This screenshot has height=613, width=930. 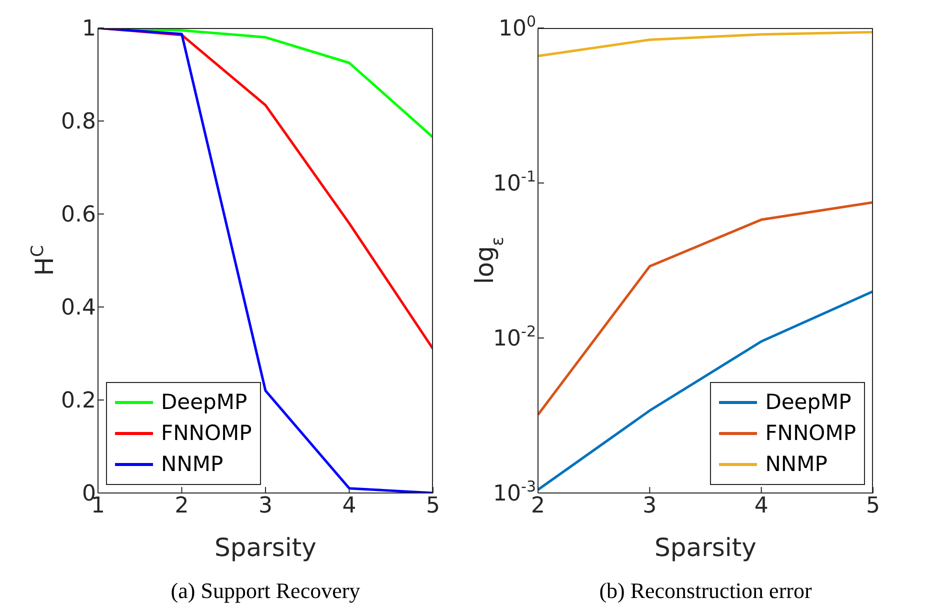 What do you see at coordinates (78, 122) in the screenshot?
I see `y-tick-label: 0.8` at bounding box center [78, 122].